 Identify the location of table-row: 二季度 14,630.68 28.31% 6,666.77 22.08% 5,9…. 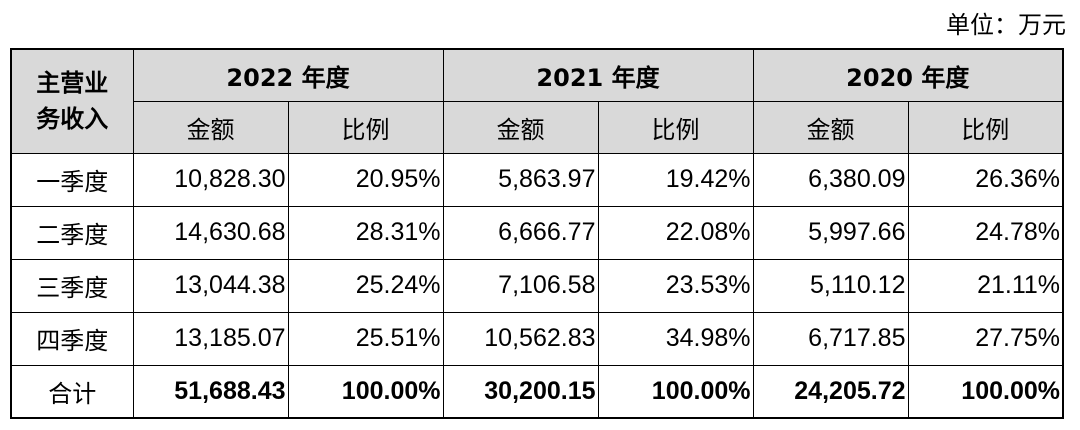
(537, 232).